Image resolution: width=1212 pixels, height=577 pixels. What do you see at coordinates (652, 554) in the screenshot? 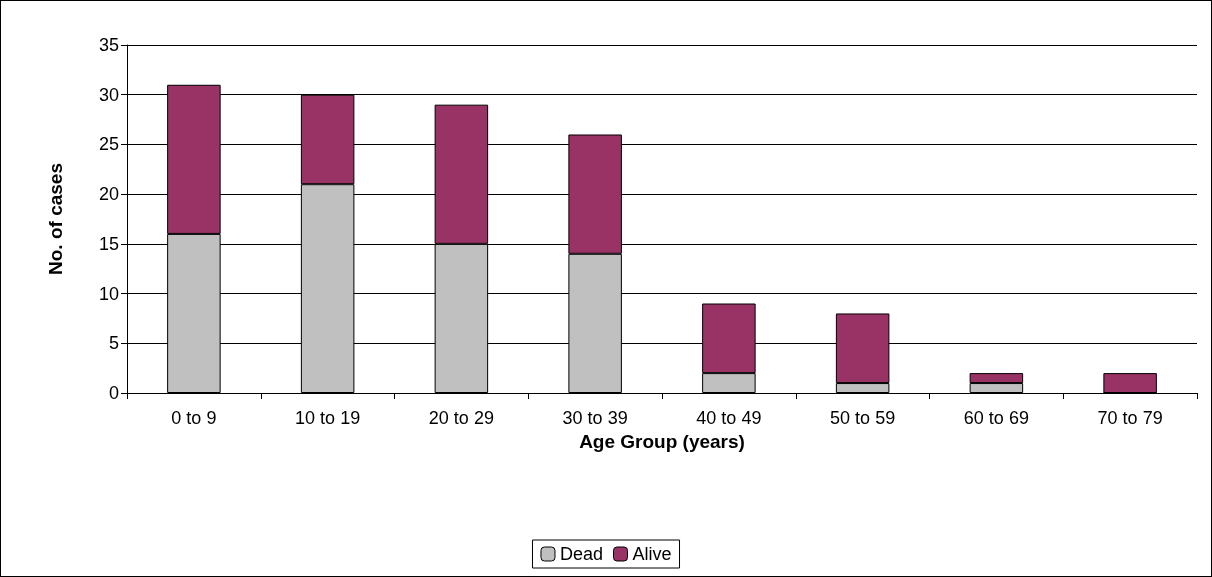
I see `legend-label: Alive` at bounding box center [652, 554].